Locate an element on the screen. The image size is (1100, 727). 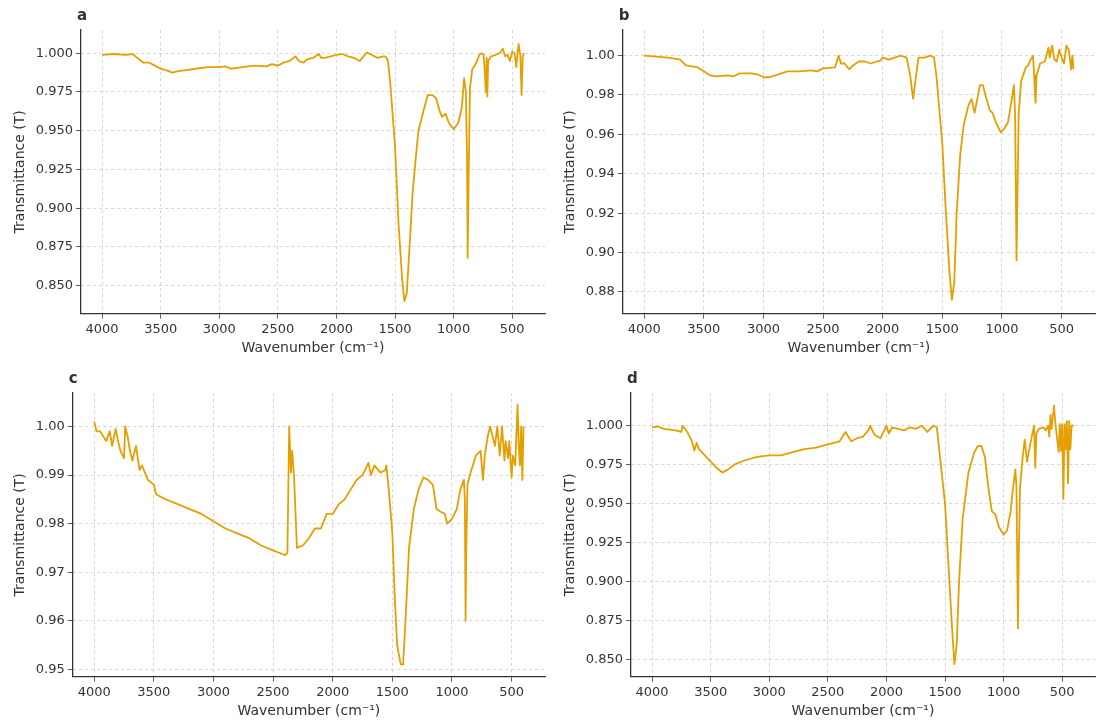
chart-title: b is located at coordinates (624, 15).